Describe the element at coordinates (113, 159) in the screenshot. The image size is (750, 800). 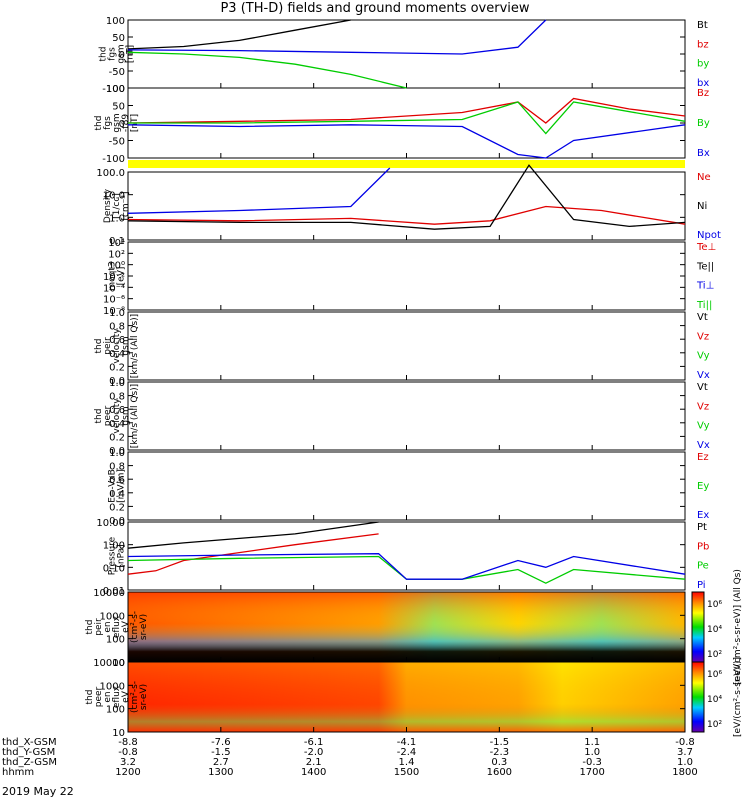
I see `ytick-label-1-4: -100` at that location.